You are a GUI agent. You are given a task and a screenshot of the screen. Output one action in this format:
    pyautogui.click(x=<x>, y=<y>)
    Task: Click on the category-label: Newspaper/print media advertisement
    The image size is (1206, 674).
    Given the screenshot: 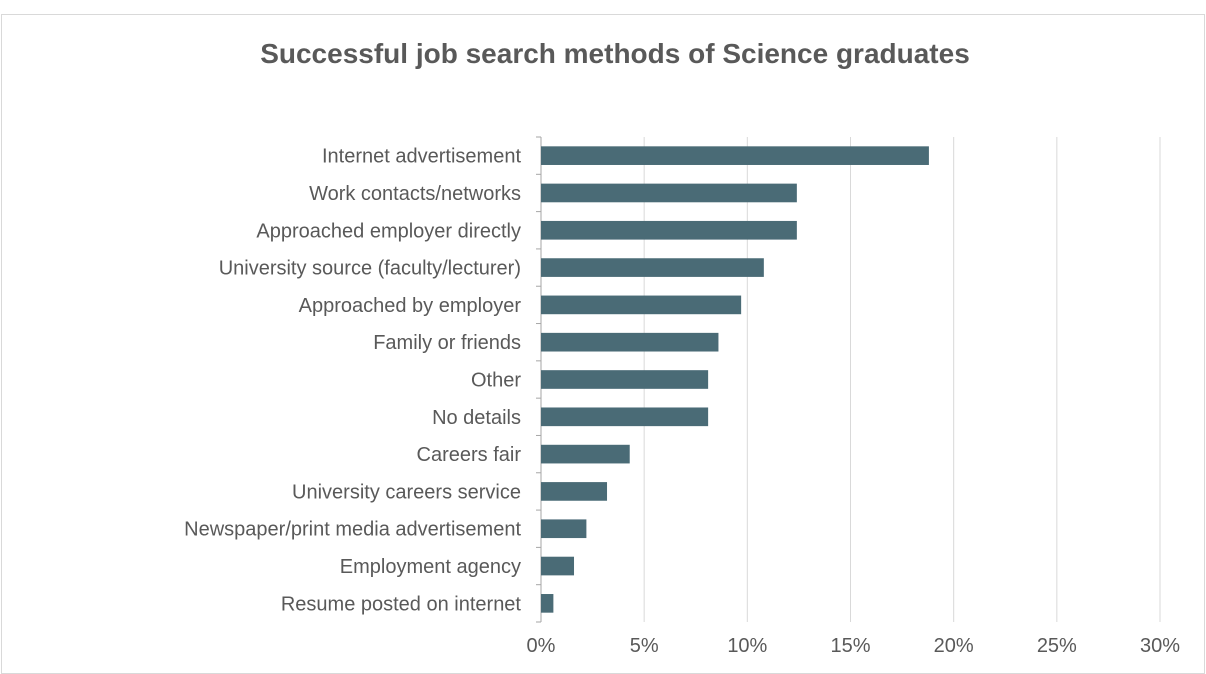 What is the action you would take?
    pyautogui.click(x=352, y=530)
    